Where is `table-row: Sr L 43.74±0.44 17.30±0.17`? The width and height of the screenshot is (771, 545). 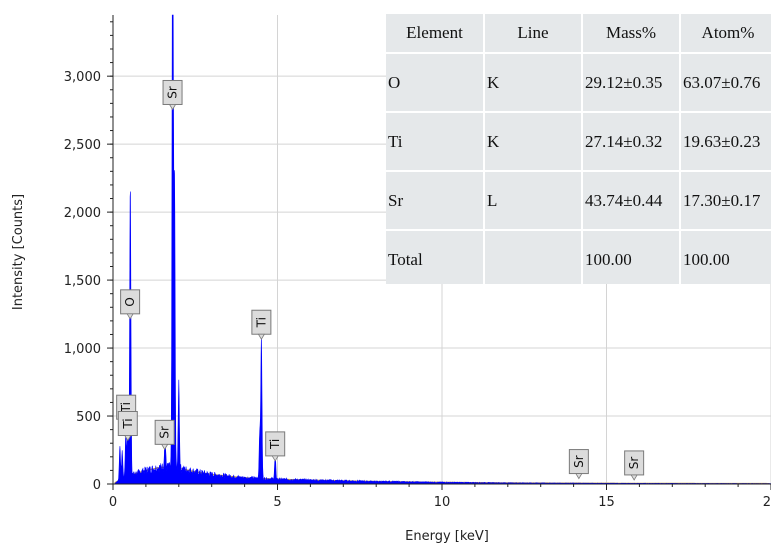 table-row: Sr L 43.74±0.44 17.30±0.17 is located at coordinates (578, 201).